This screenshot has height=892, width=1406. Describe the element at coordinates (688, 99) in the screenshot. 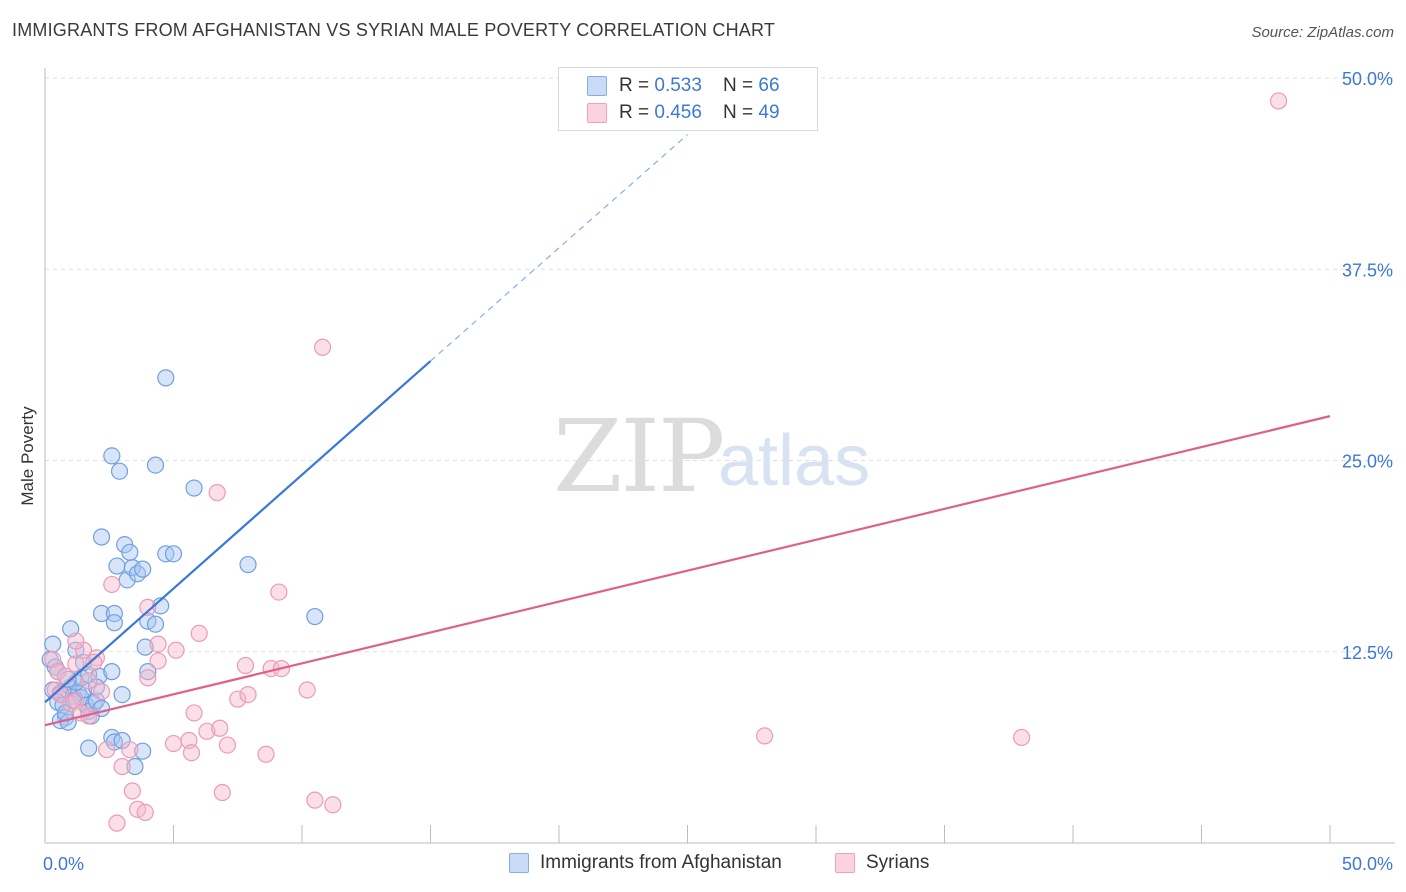

I see `correlation-legend: R = 0.533 N = 66 R = 0.456 N = 49` at that location.